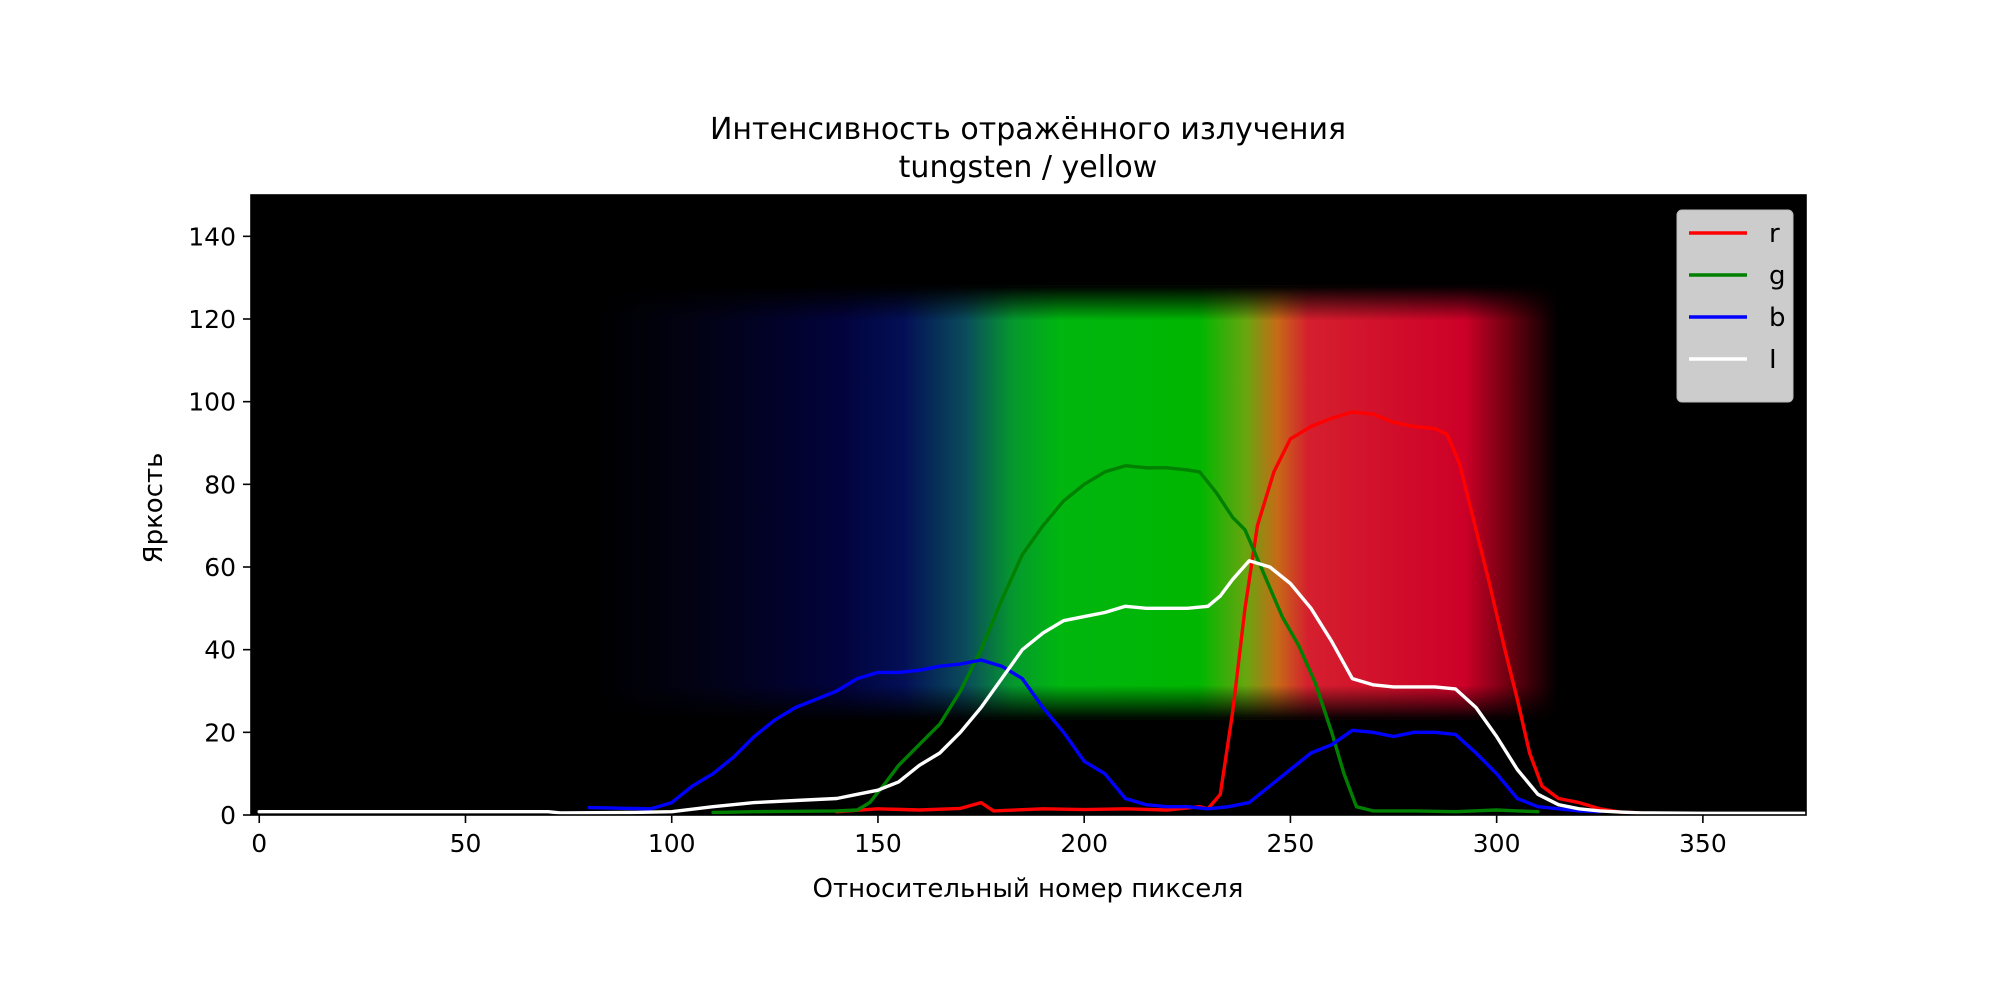 This screenshot has width=2000, height=1000. What do you see at coordinates (228, 815) in the screenshot?
I see `y-tick-label: 0` at bounding box center [228, 815].